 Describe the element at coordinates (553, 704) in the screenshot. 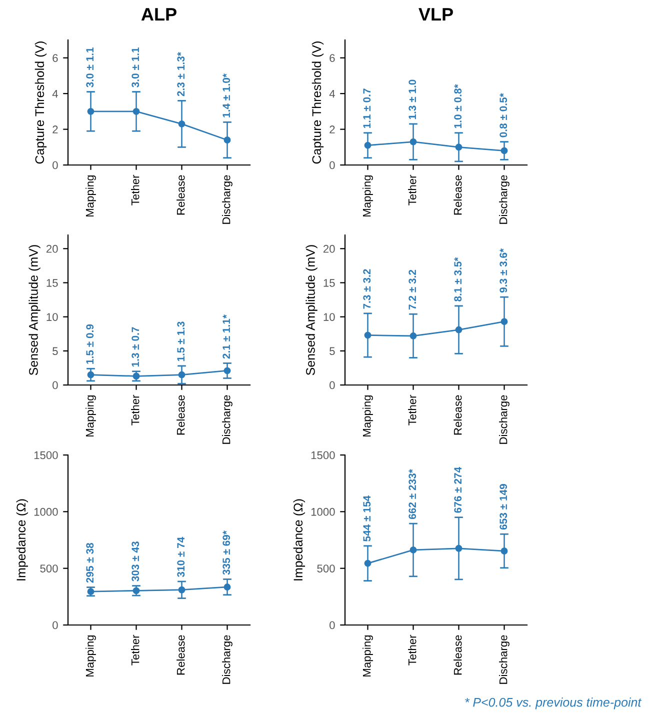

I see `text: * P<0.05 vs. previous time-point` at that location.